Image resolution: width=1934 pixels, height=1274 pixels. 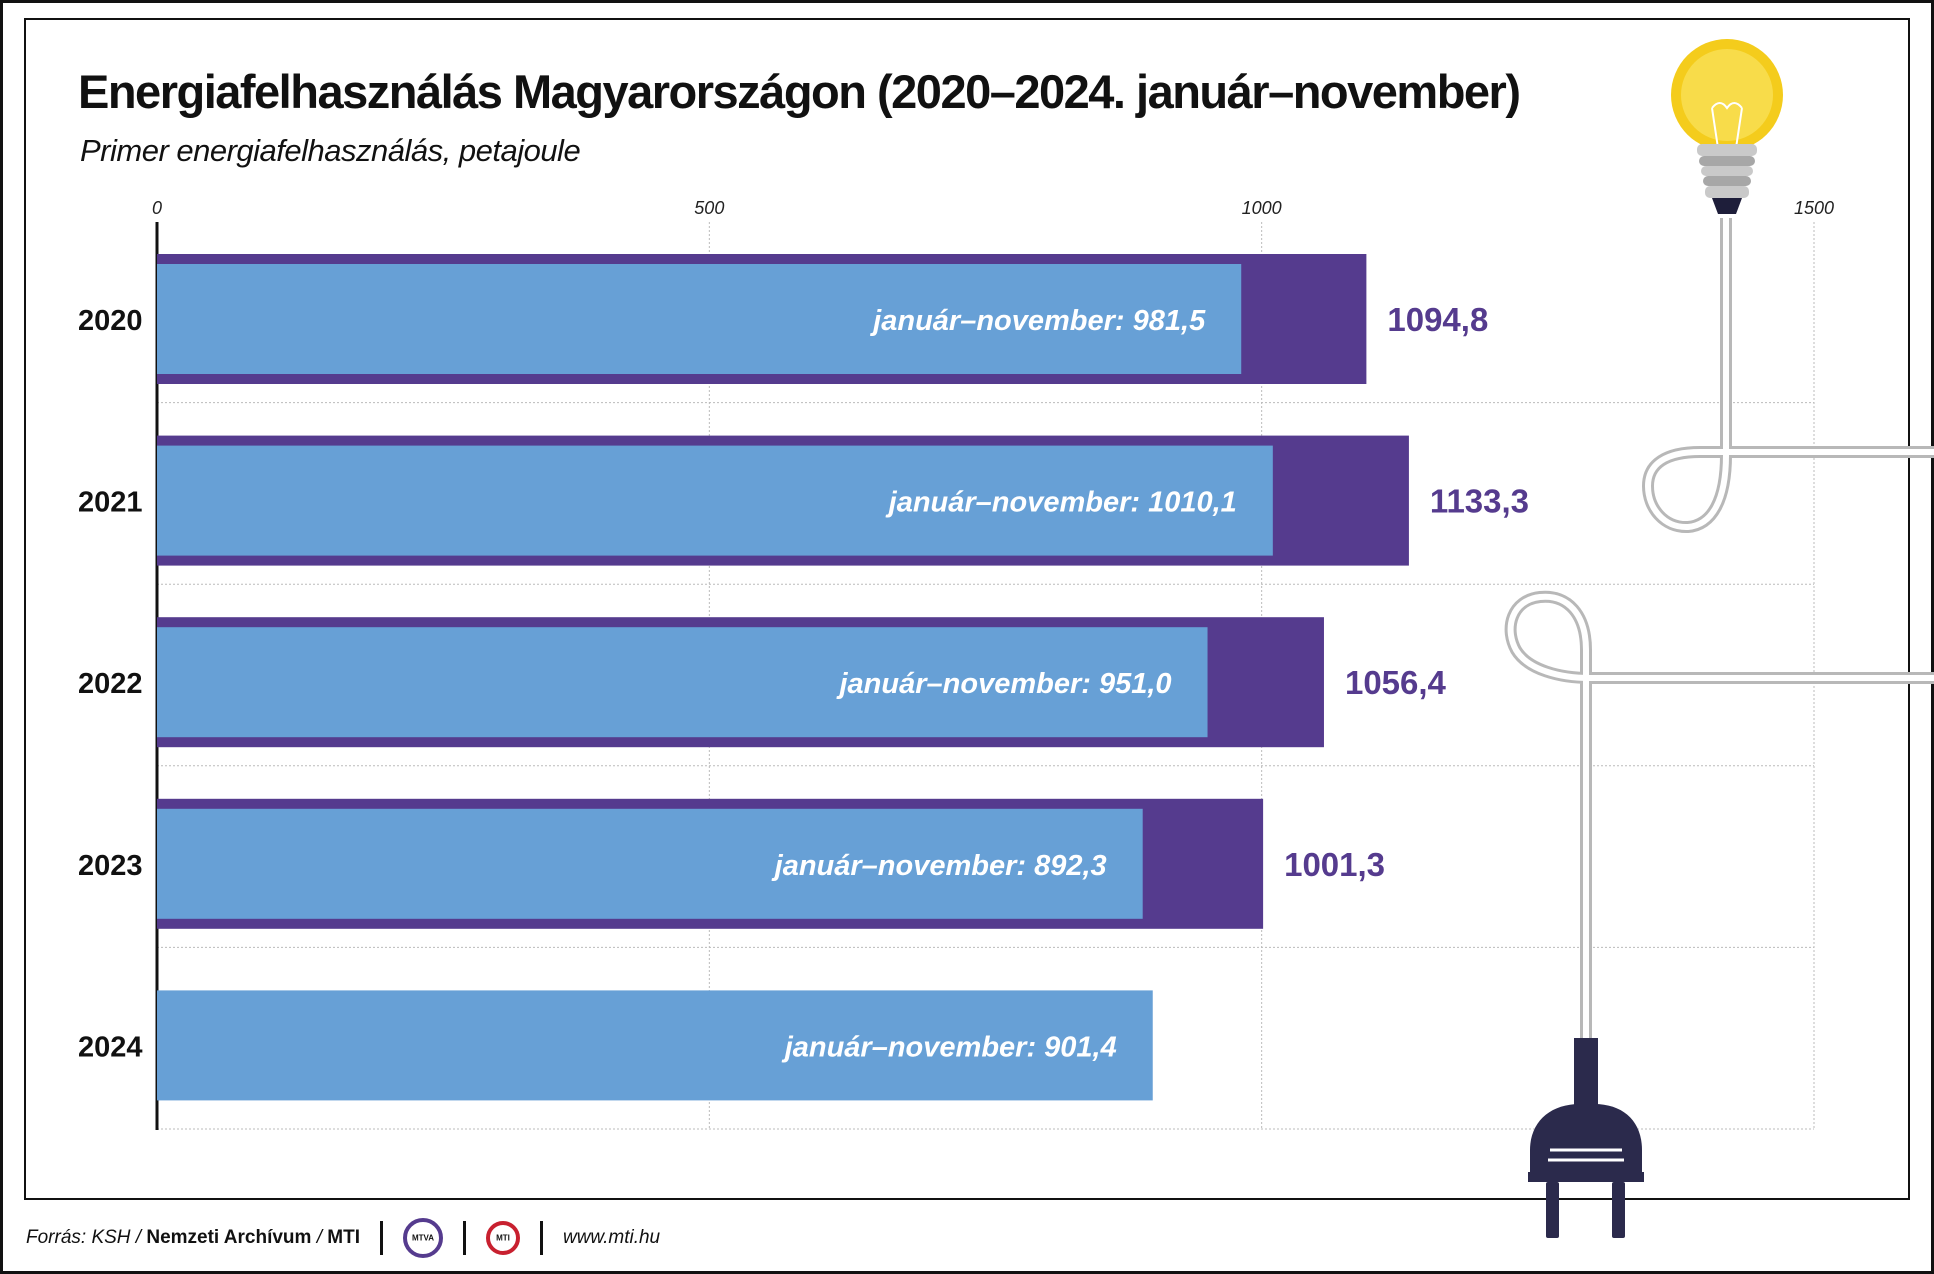 What do you see at coordinates (1334, 864) in the screenshot?
I see `data-label-annual: 1001,3` at bounding box center [1334, 864].